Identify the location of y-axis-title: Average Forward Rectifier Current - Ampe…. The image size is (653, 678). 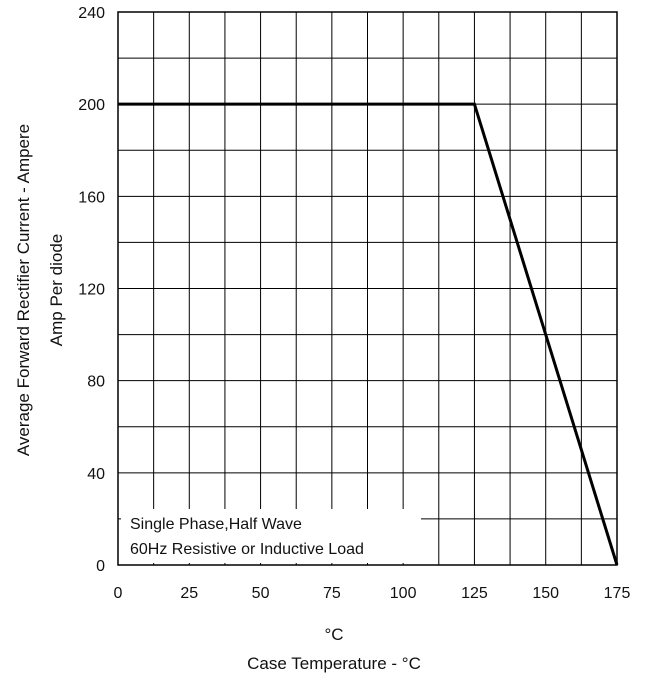
(23, 290).